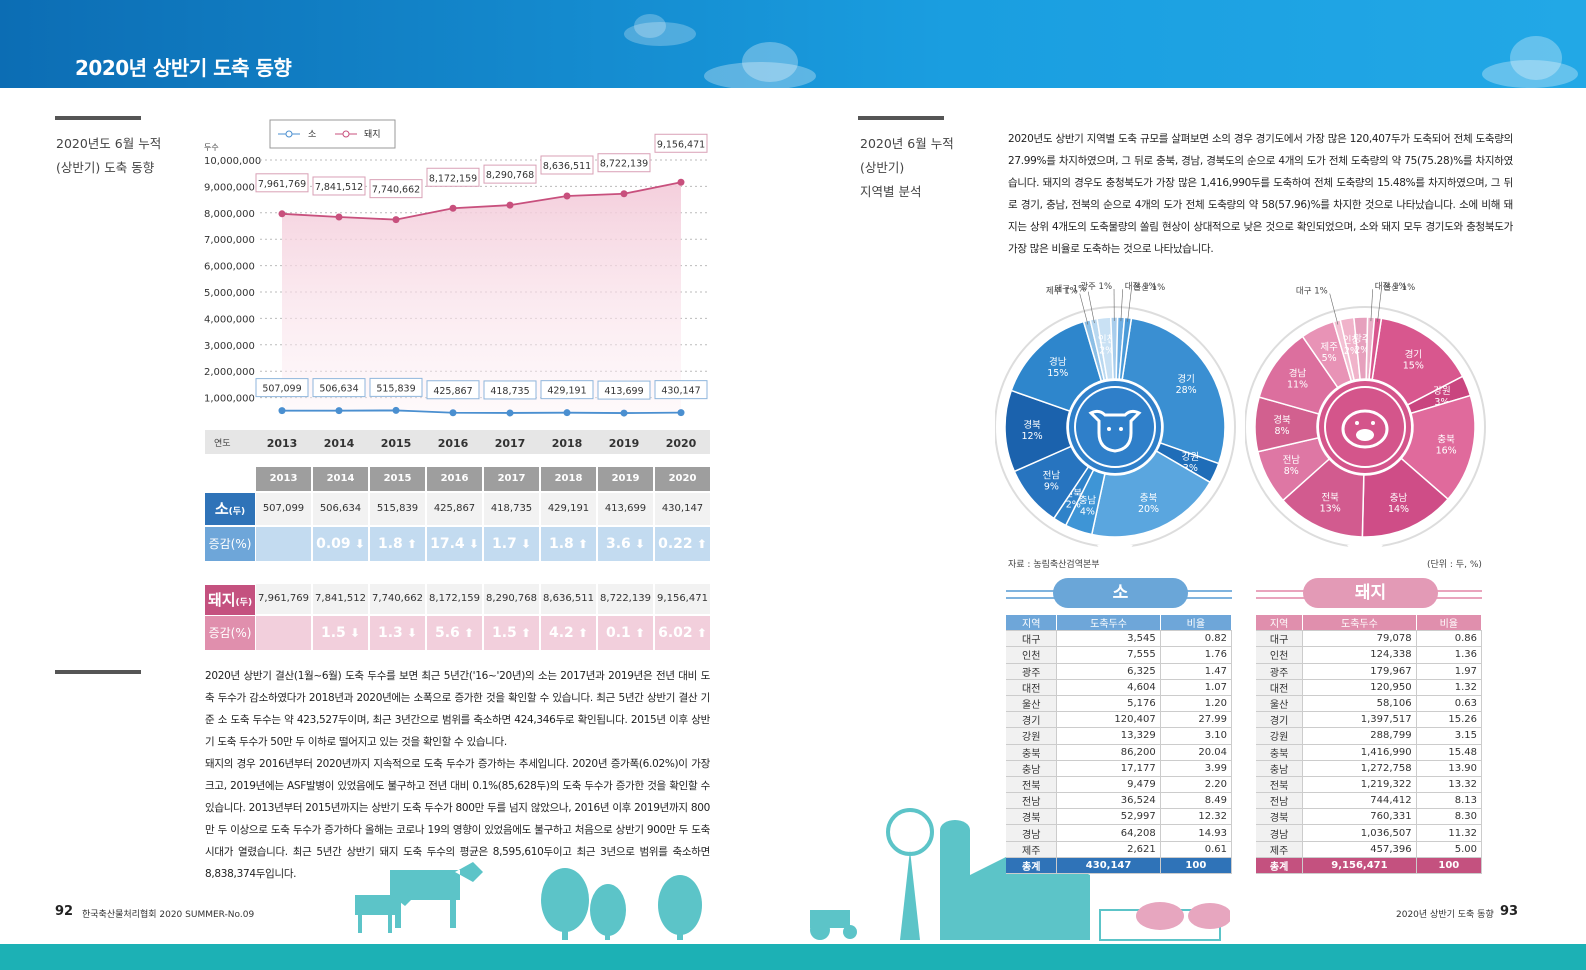 Image resolution: width=1586 pixels, height=970 pixels. What do you see at coordinates (230, 509) in the screenshot?
I see `cattle-row-label: 소(두)` at bounding box center [230, 509].